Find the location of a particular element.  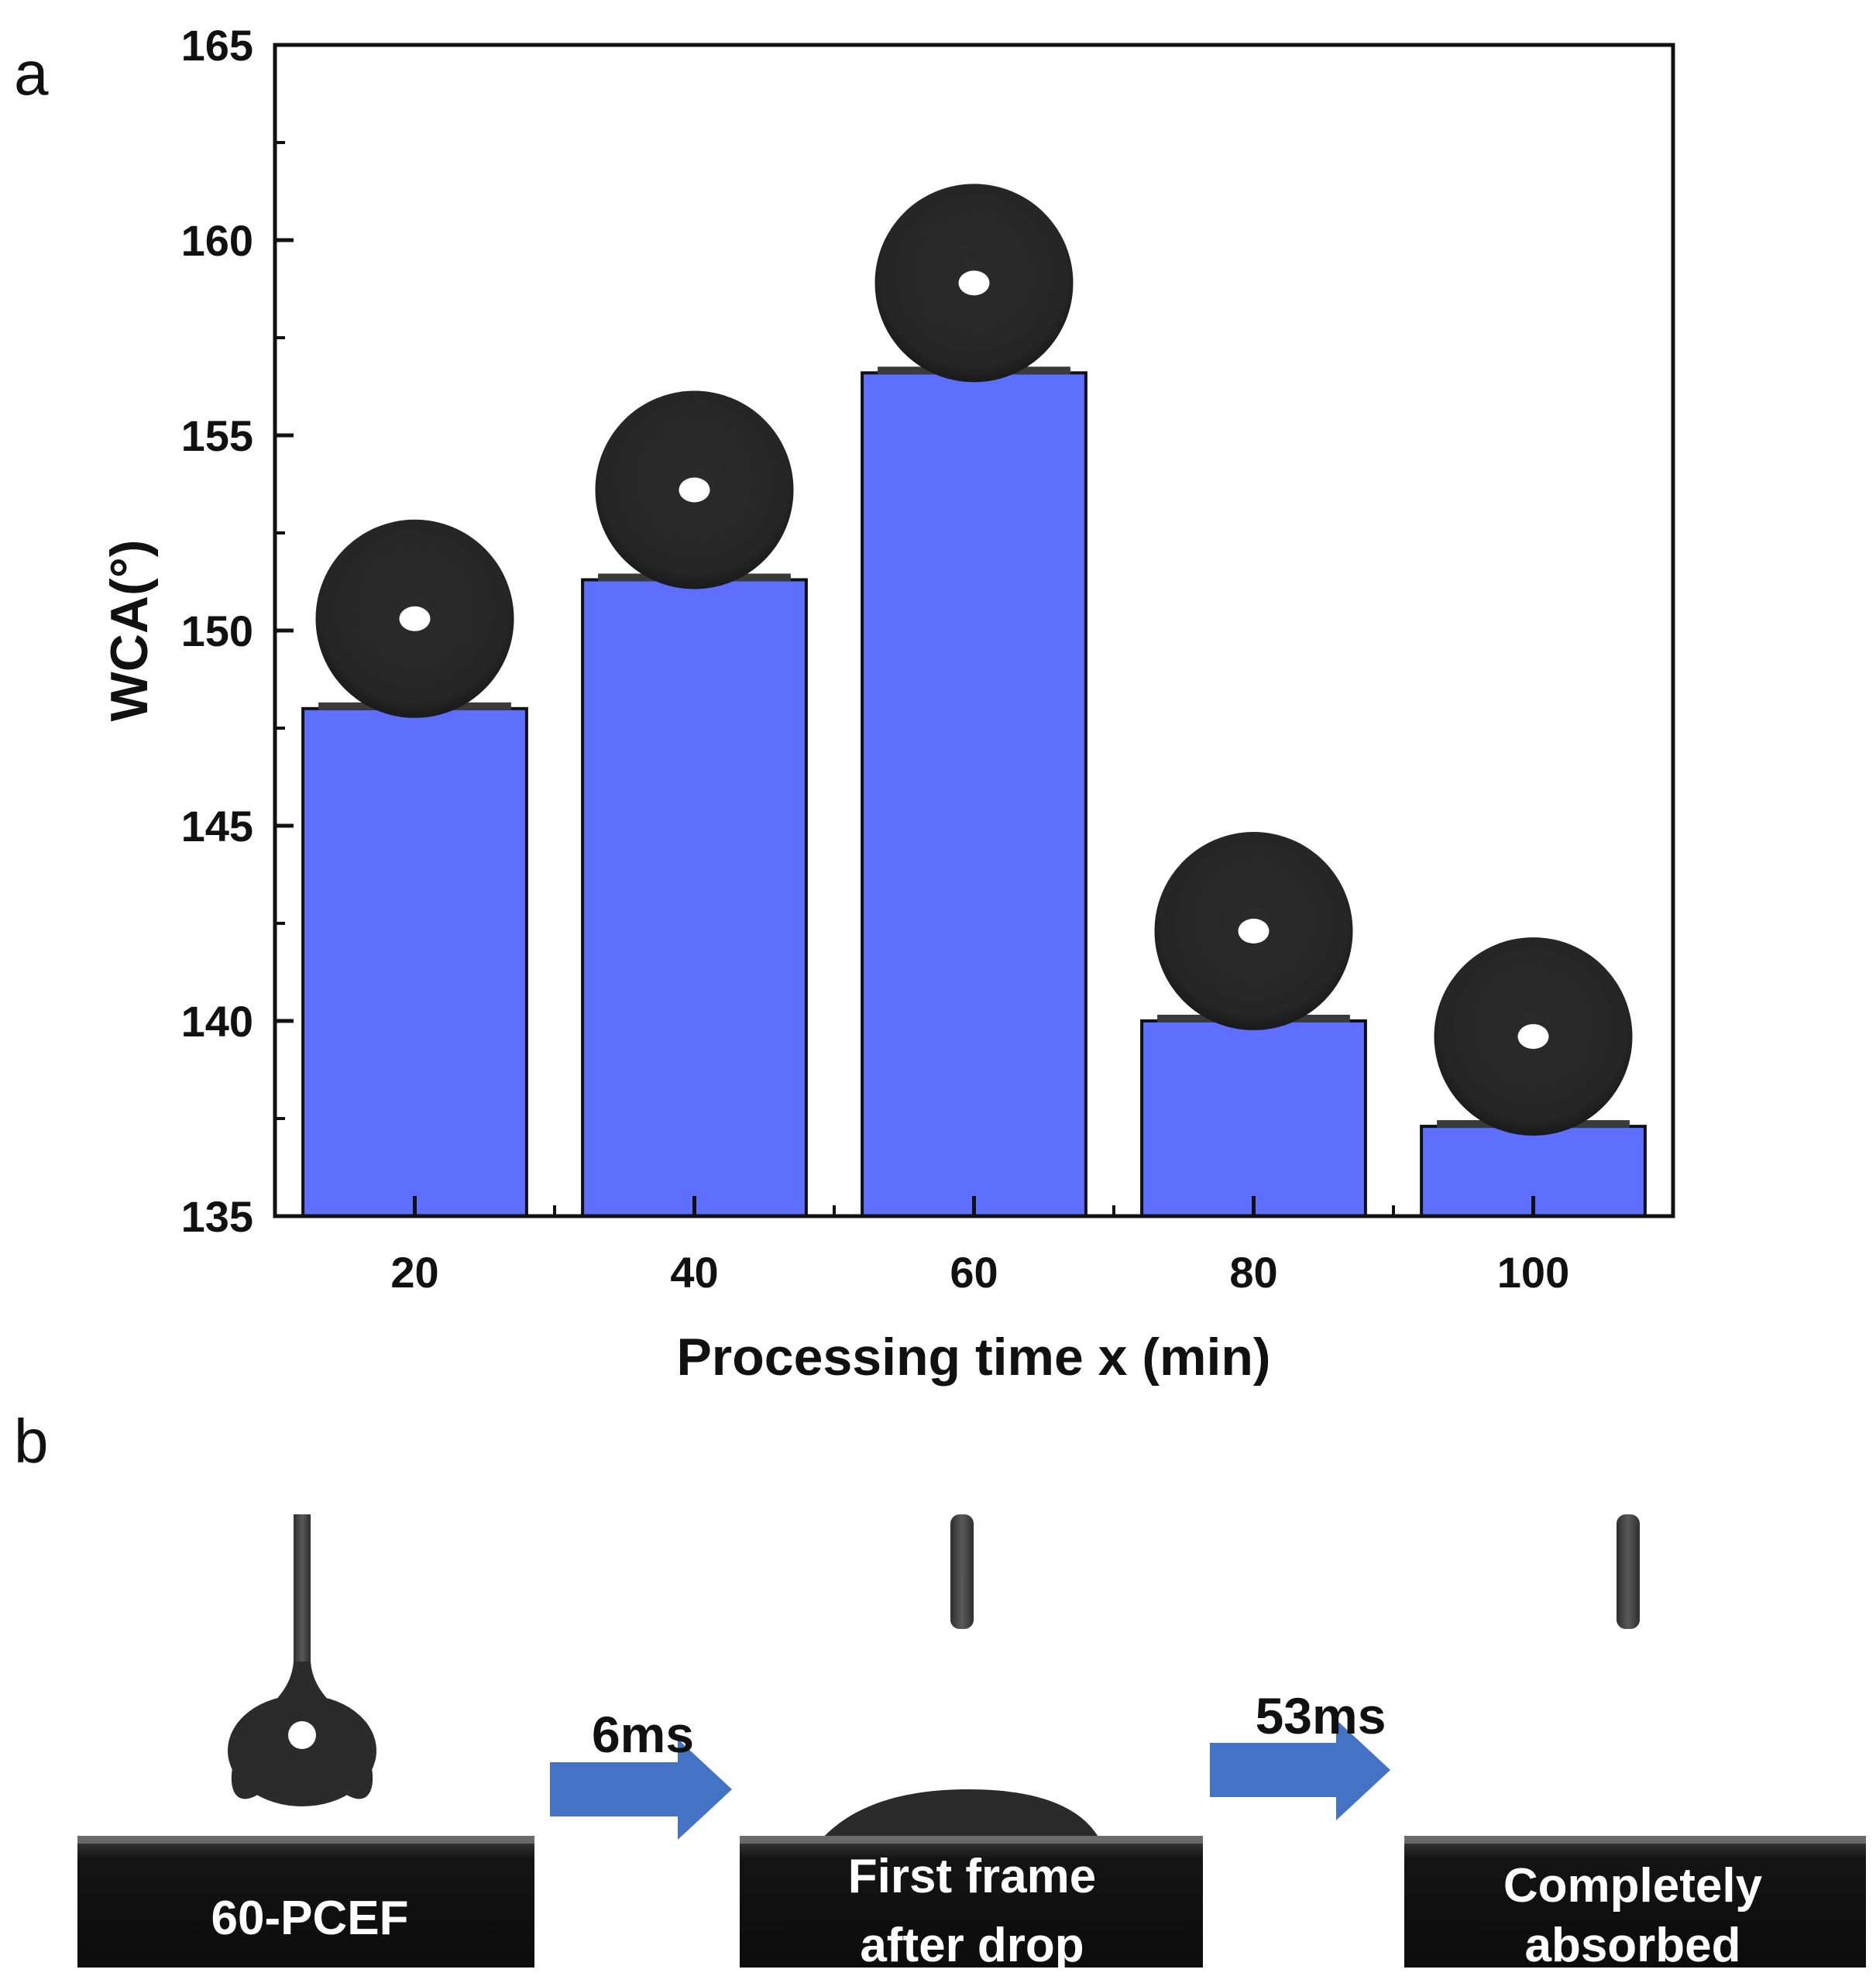

y-tick-label-140: 140 is located at coordinates (217, 1021).